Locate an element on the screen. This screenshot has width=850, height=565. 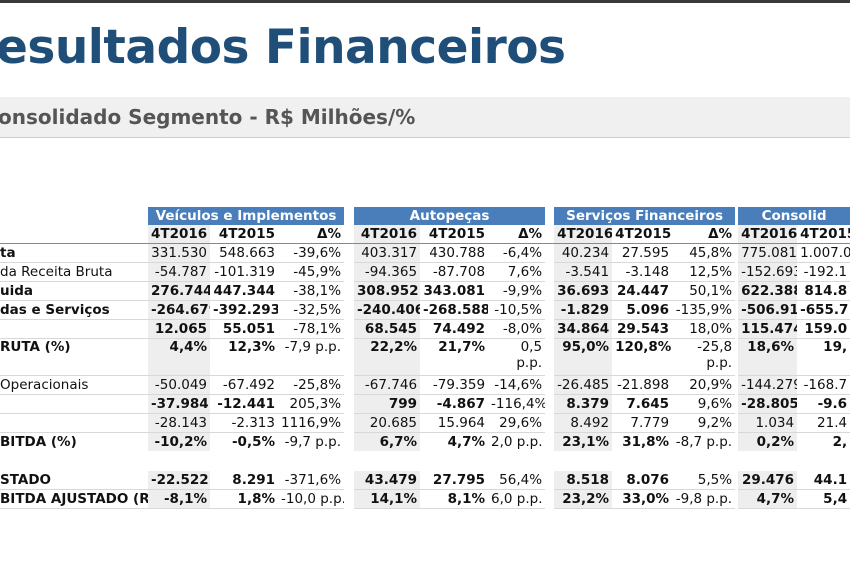
value-cell: 9,6% is located at coordinates (704, 404).